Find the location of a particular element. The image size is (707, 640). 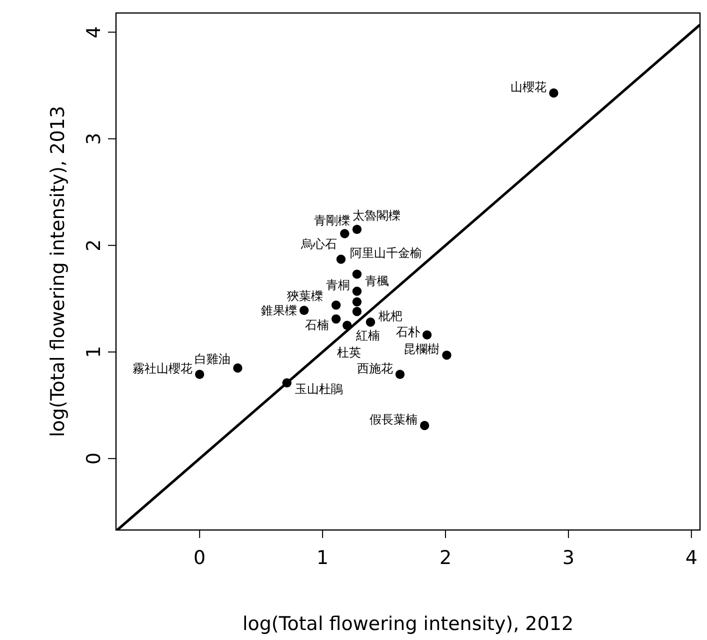

y-tick-label: 3 is located at coordinates (94, 138).